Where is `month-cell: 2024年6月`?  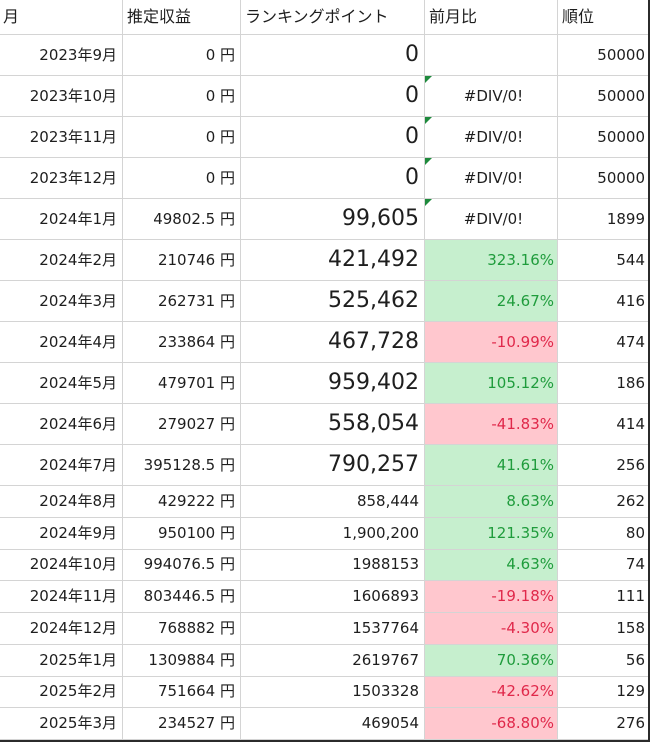 month-cell: 2024年6月 is located at coordinates (61, 424).